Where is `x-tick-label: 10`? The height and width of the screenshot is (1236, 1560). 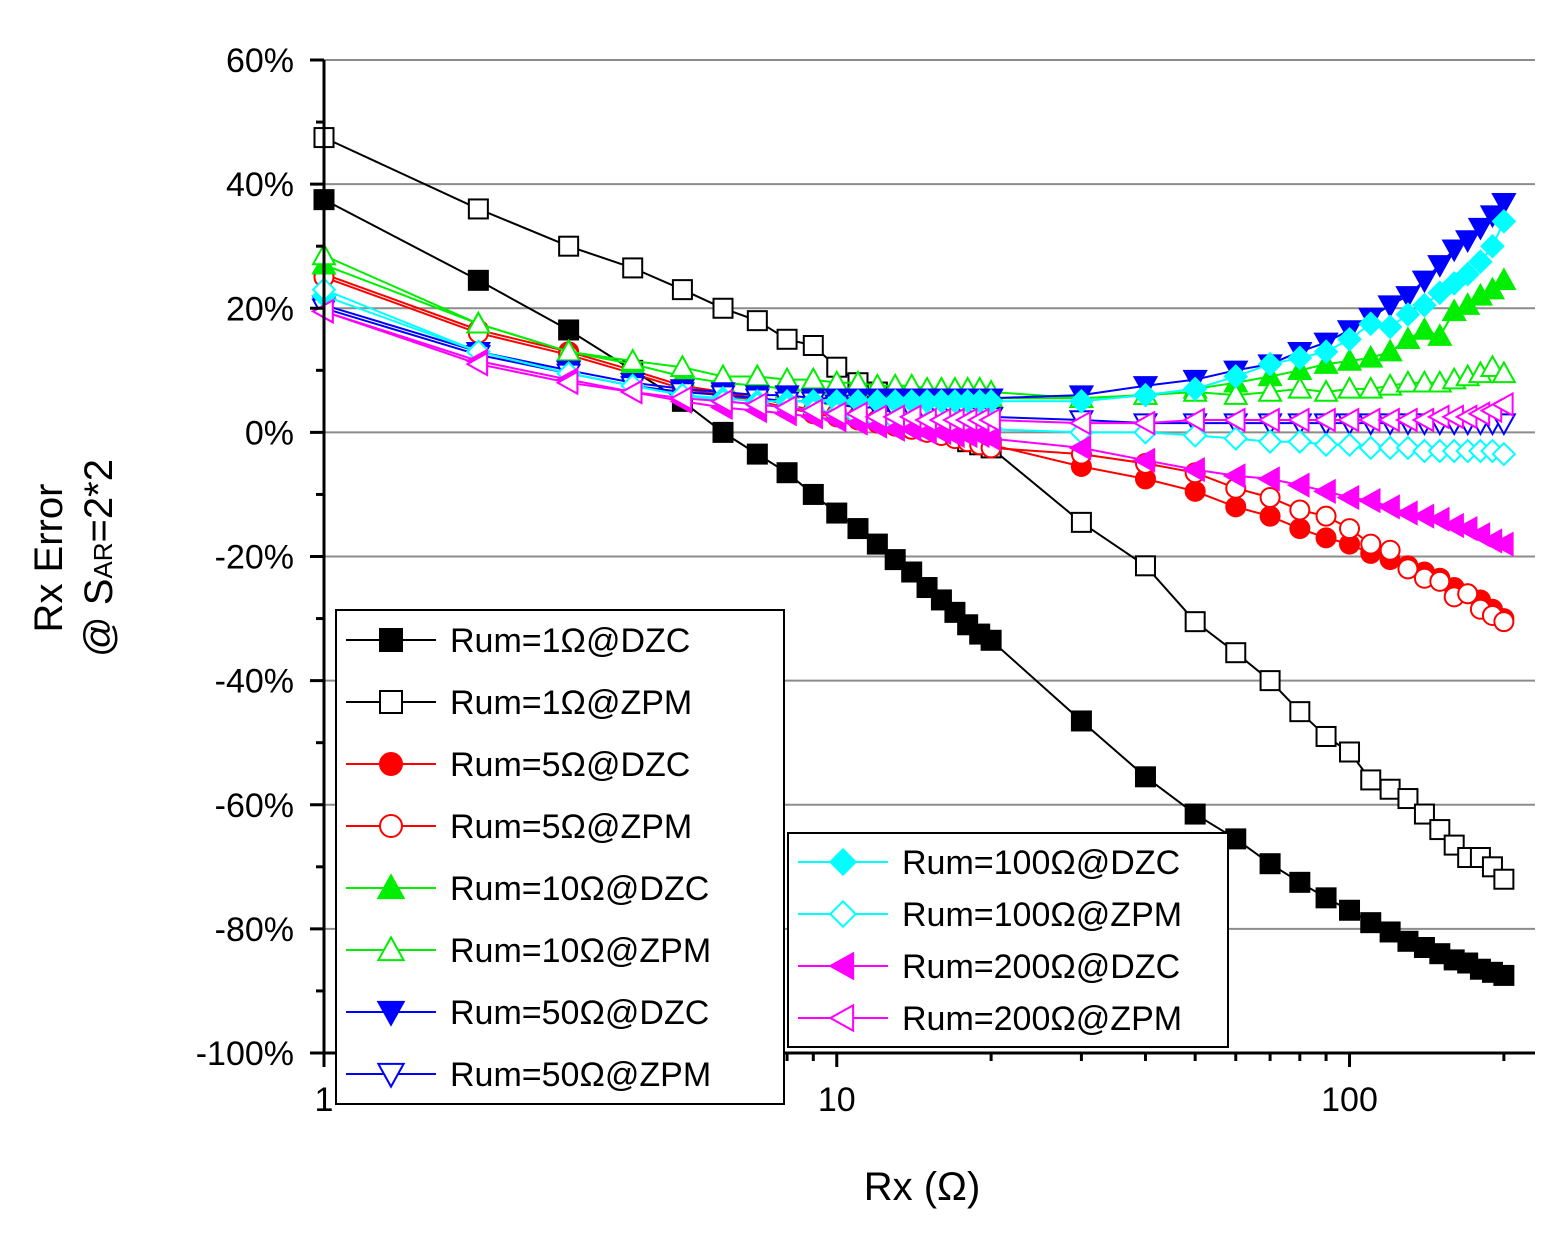
x-tick-label: 10 is located at coordinates (837, 1100).